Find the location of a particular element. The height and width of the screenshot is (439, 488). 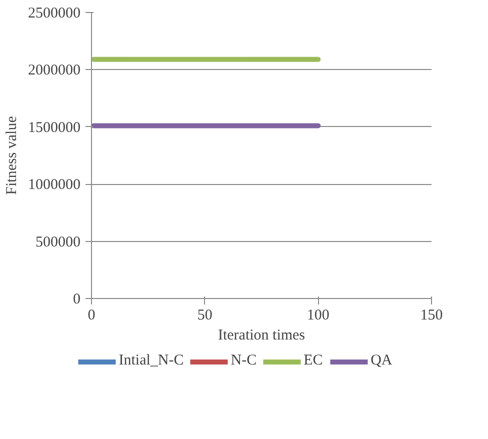

x-tick-label: 0 is located at coordinates (92, 316).